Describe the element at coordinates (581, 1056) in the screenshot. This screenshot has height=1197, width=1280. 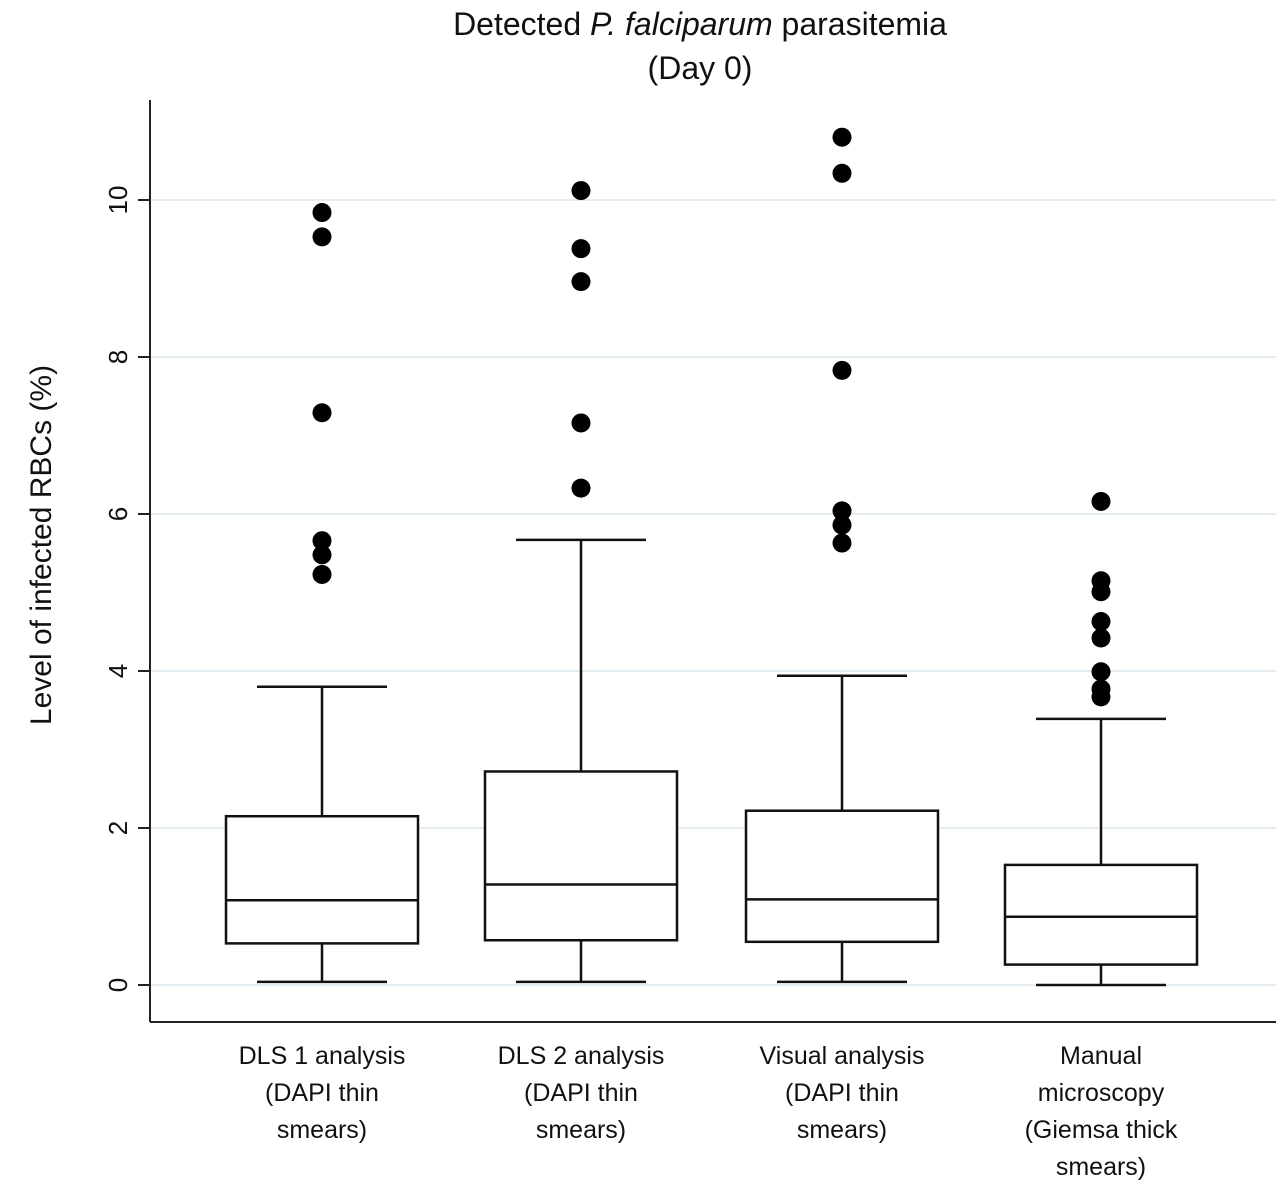
I see `category-label-2-line-1: DLS 2 analysis` at that location.